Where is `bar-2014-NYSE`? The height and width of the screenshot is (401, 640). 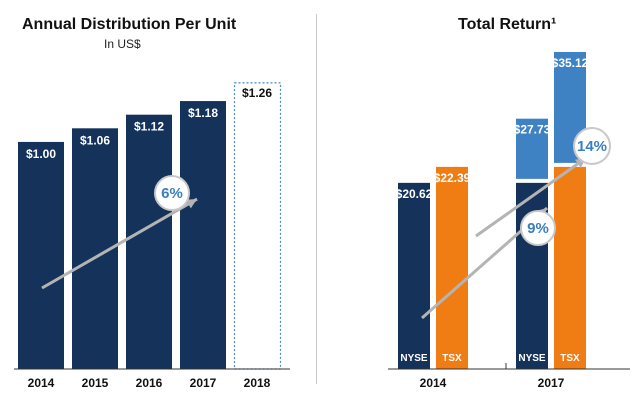 bar-2014-NYSE is located at coordinates (414, 275).